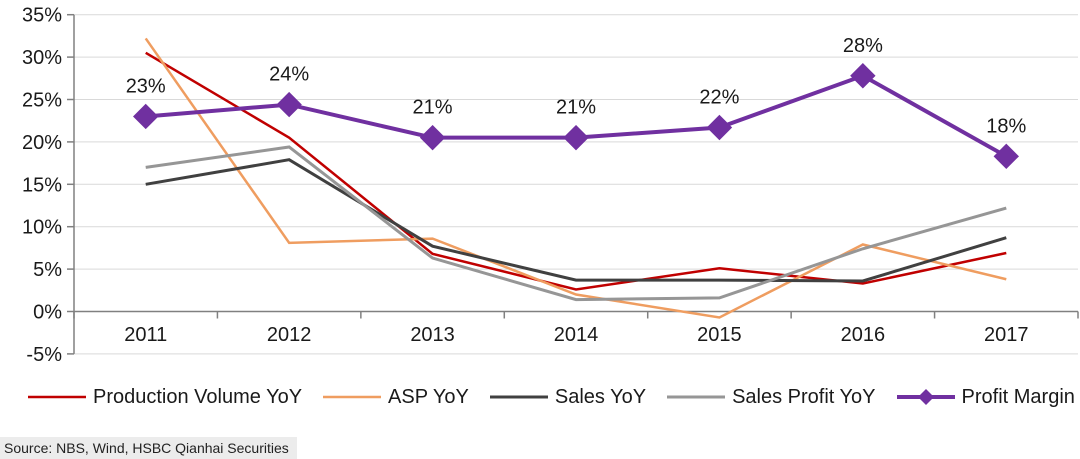 This screenshot has width=1080, height=459. Describe the element at coordinates (42, 16) in the screenshot. I see `y-tick-label: 35%` at that location.